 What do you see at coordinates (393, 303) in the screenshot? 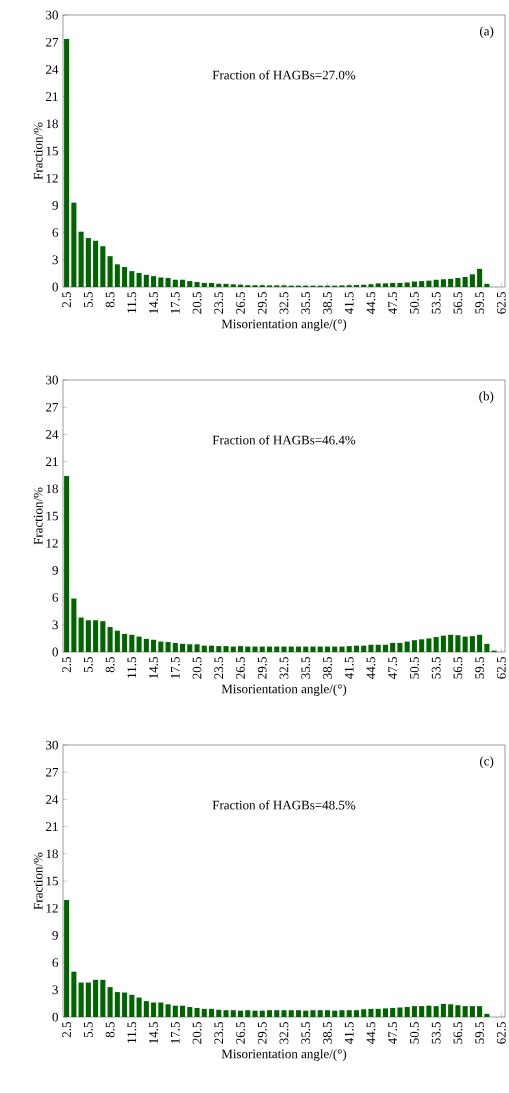
I see `x-tick-label: 47.5` at bounding box center [393, 303].